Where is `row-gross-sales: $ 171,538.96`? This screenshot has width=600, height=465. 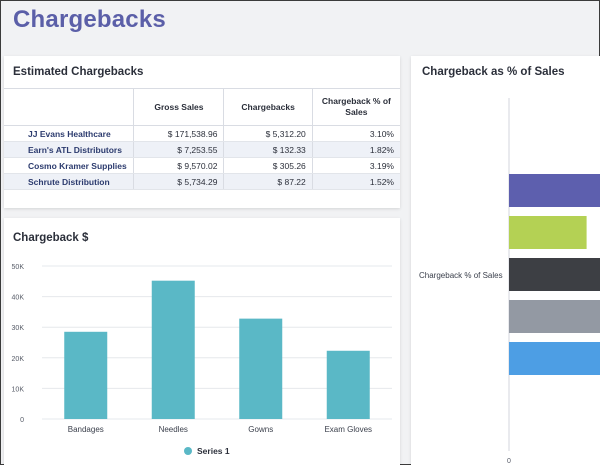
row-gross-sales: $ 171,538.96 is located at coordinates (178, 133).